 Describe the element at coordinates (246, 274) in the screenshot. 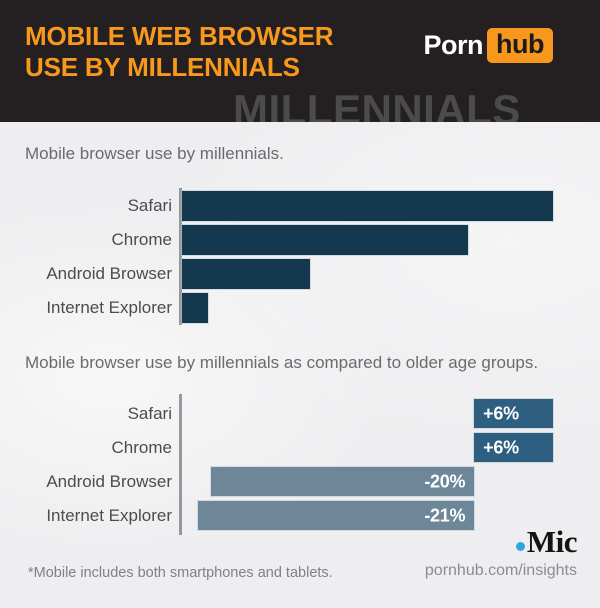

I see `bar-android-browser` at that location.